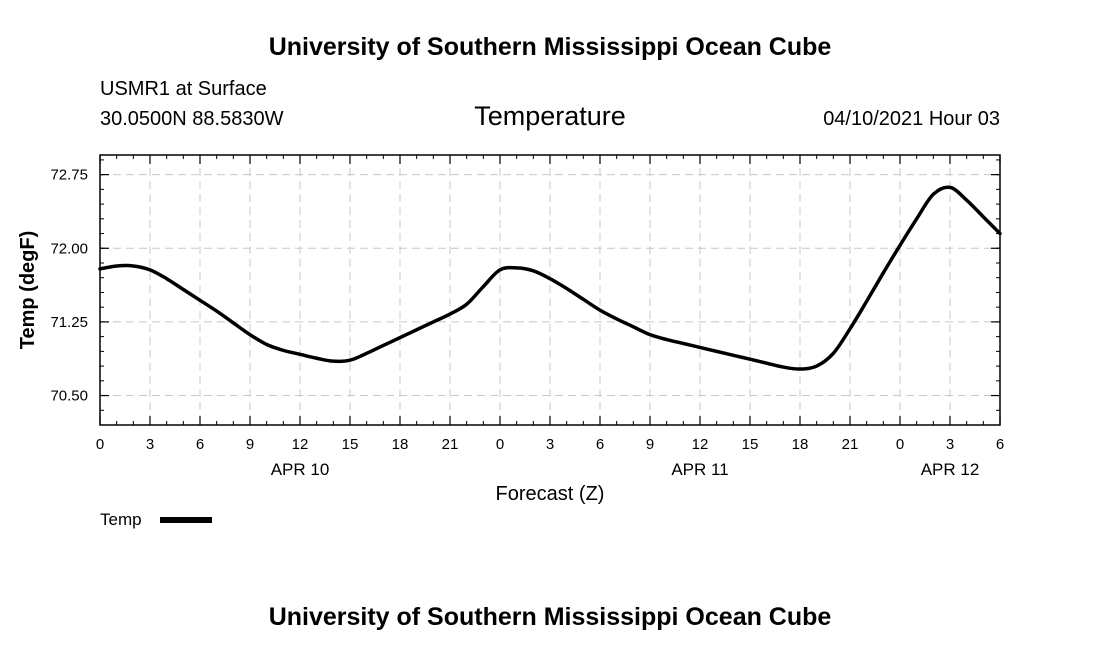 The width and height of the screenshot is (1100, 650). Describe the element at coordinates (300, 469) in the screenshot. I see `day-label: APR 10` at that location.